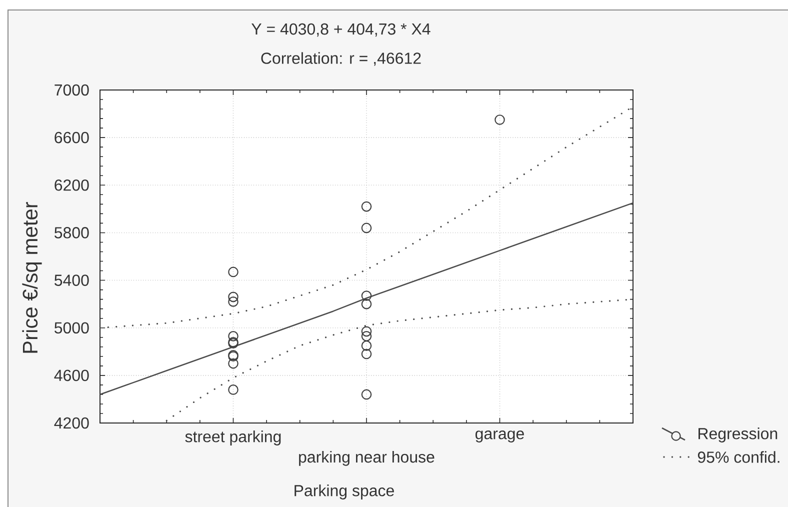  What do you see at coordinates (738, 435) in the screenshot?
I see `legend-label: Regression` at bounding box center [738, 435].